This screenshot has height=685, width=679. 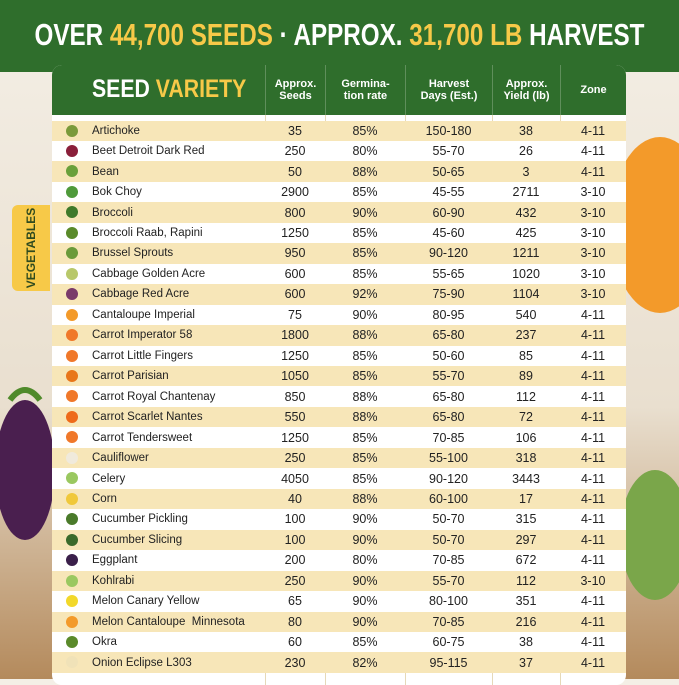 I want to click on table-cell: 3443, so click(x=526, y=478).